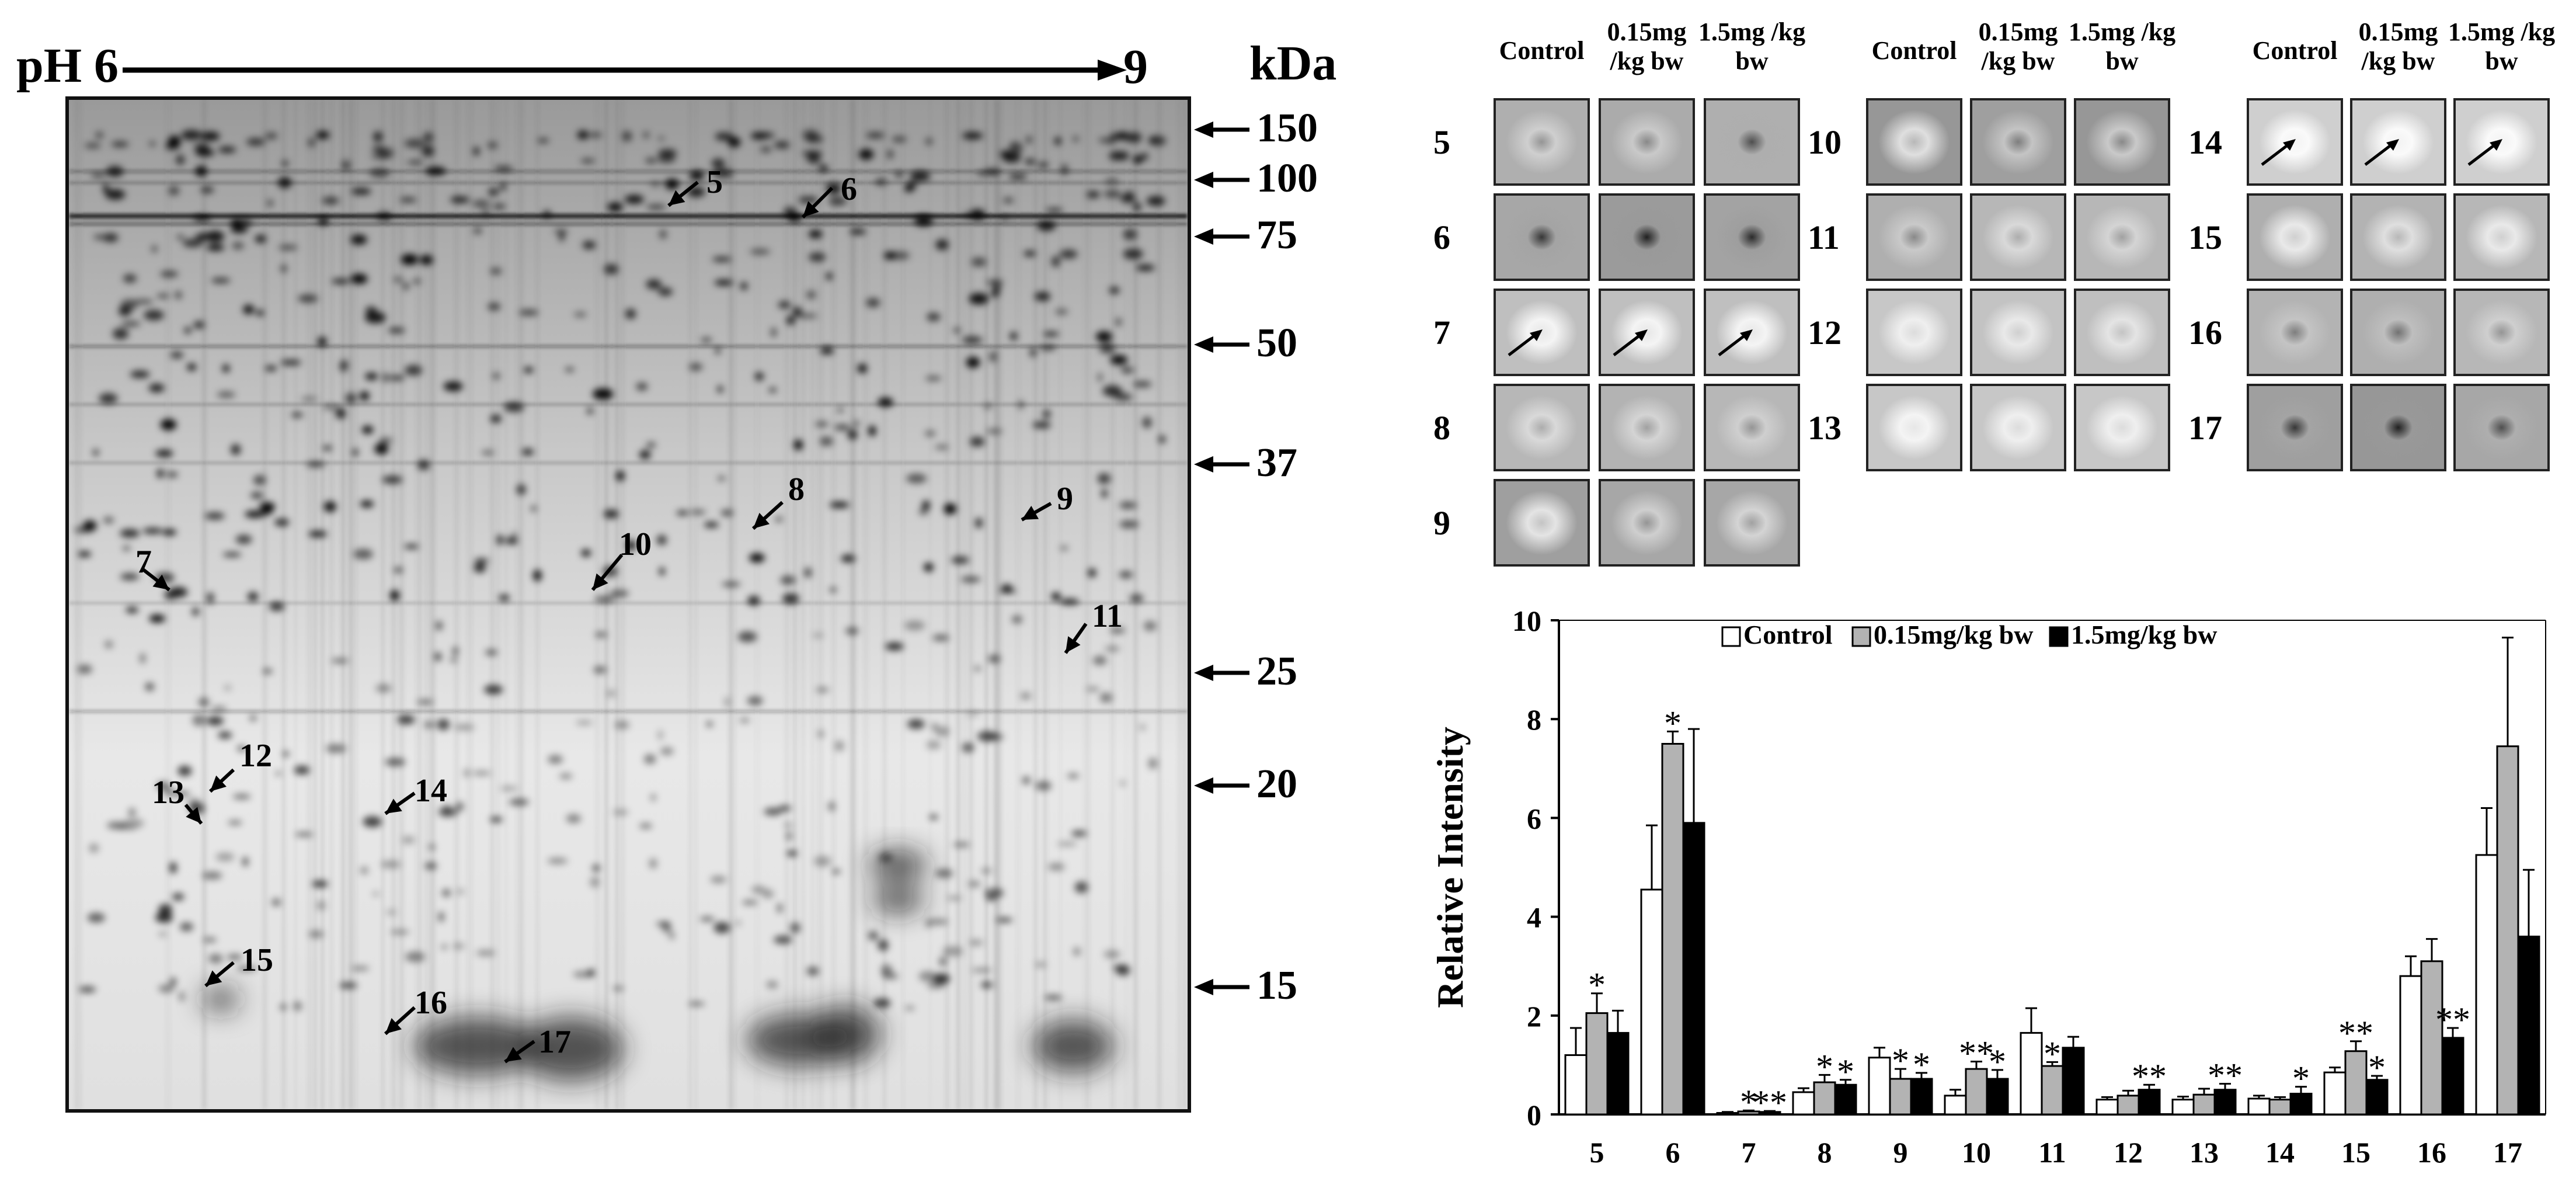  What do you see at coordinates (1825, 1152) in the screenshot?
I see `x-tick-label: 8` at bounding box center [1825, 1152].